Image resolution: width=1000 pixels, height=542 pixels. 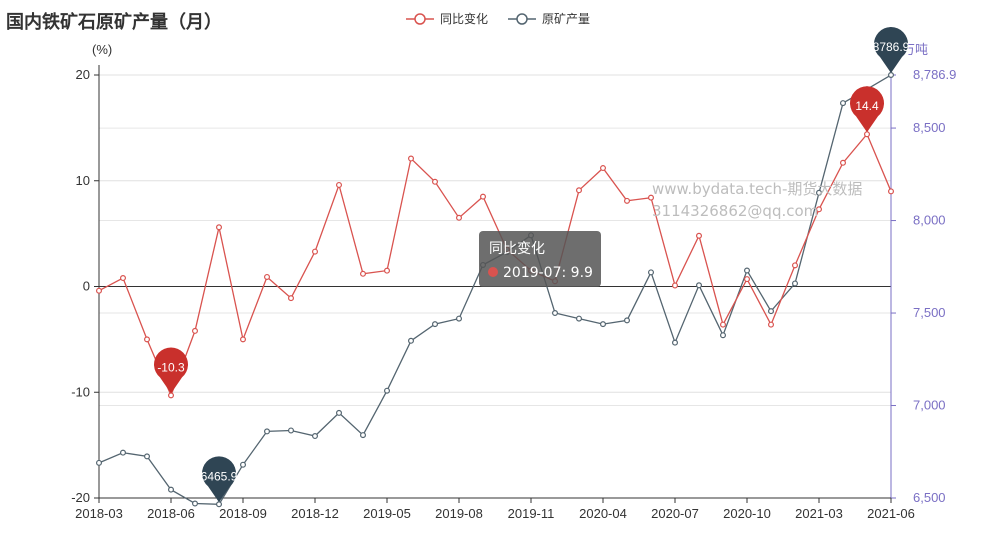 I want to click on left-tick-label: -20, so click(x=80, y=497).